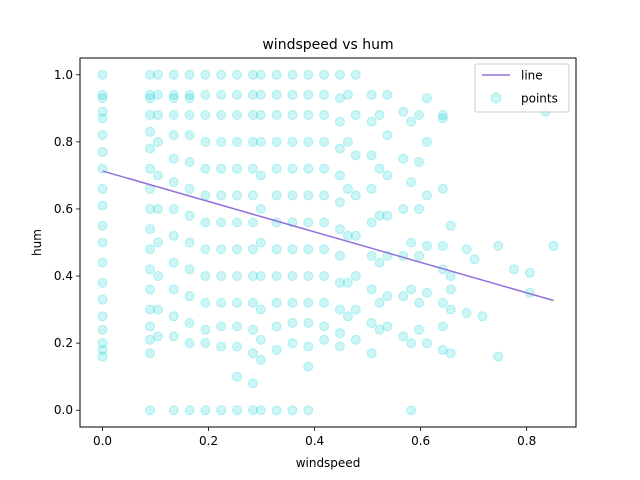 This screenshot has height=480, width=640. I want to click on x-tick-label-3: 0.6, so click(420, 441).